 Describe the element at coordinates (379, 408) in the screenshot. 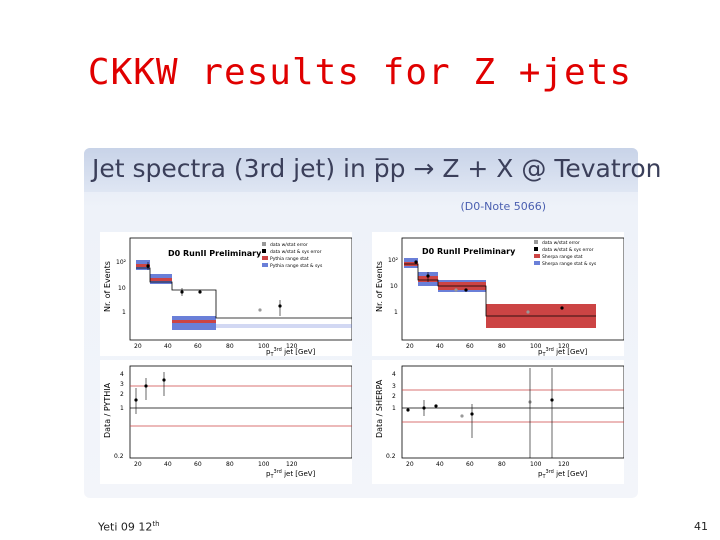

I see `ylabel: Data / SHERPA` at that location.